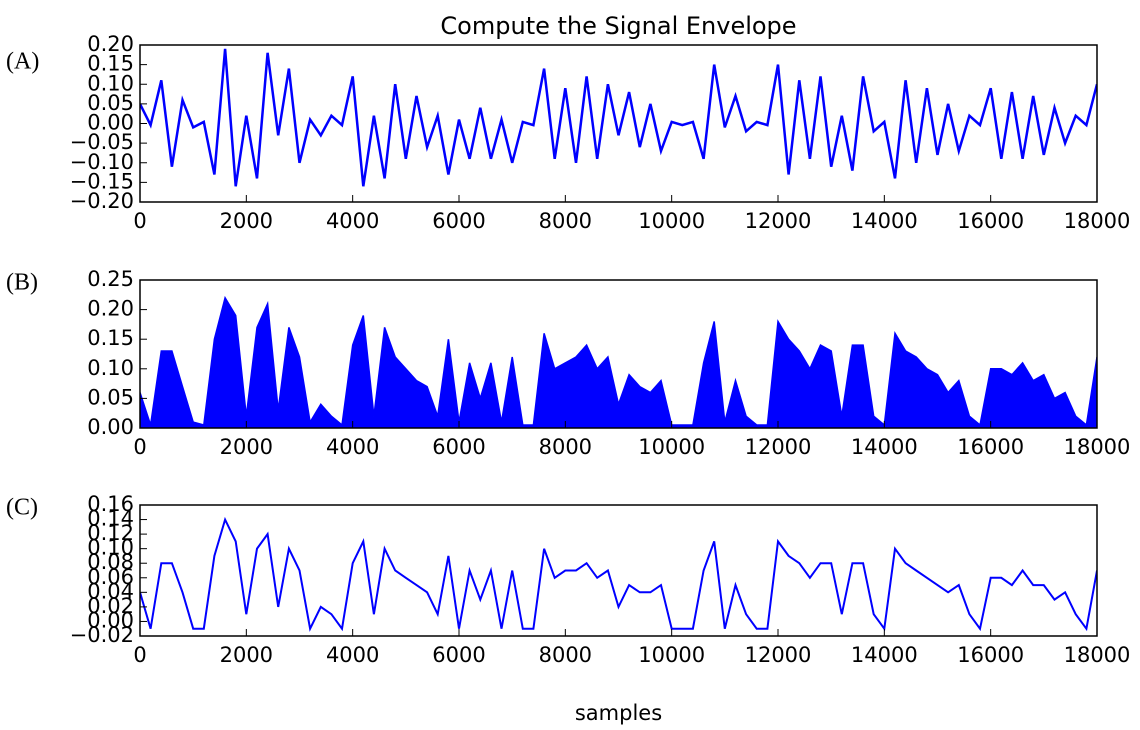 This screenshot has height=730, width=1140. What do you see at coordinates (102, 635) in the screenshot?
I see `y-tick-label: −0.02` at bounding box center [102, 635].